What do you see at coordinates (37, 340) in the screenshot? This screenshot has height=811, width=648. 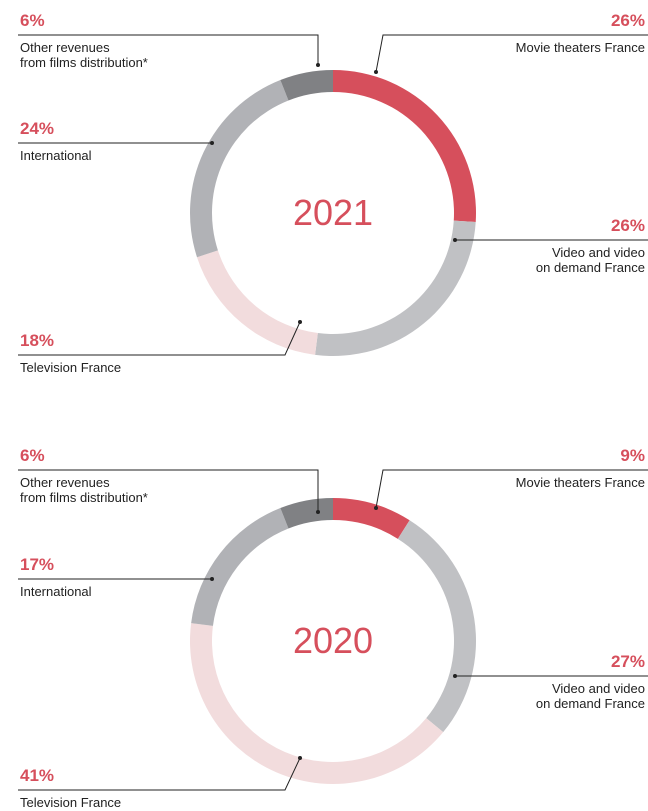 I see `value-label: 18%` at bounding box center [37, 340].